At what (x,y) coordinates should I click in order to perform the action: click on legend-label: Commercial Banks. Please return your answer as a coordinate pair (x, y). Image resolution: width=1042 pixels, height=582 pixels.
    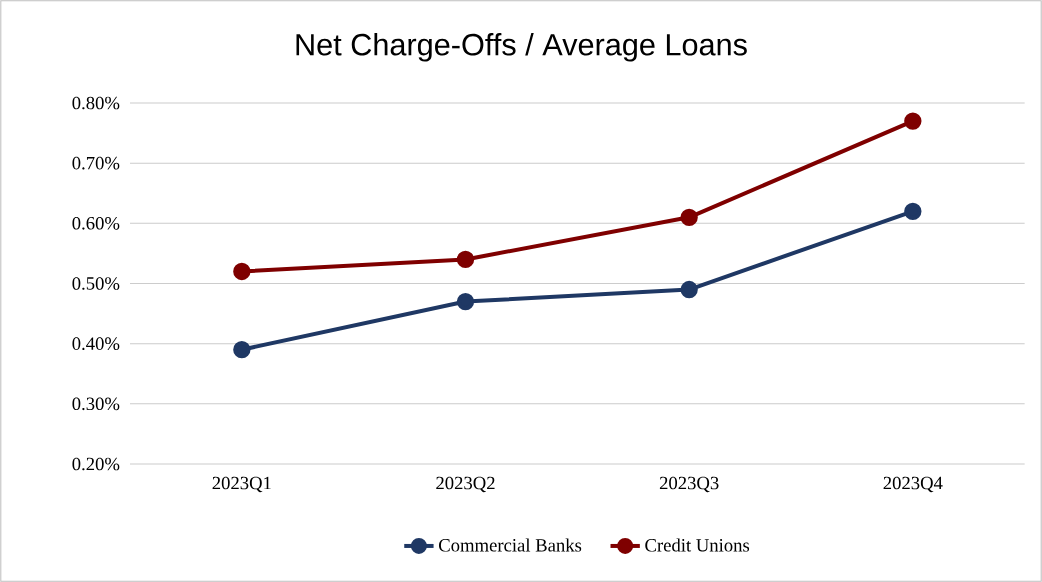
    Looking at the image, I should click on (510, 545).